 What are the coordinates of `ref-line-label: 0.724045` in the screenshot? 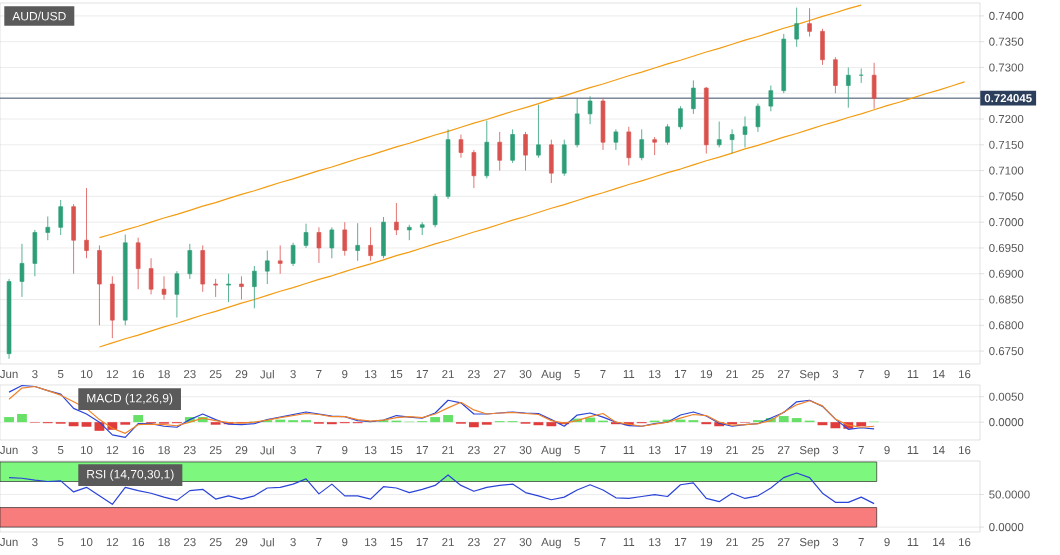 It's located at (1008, 98).